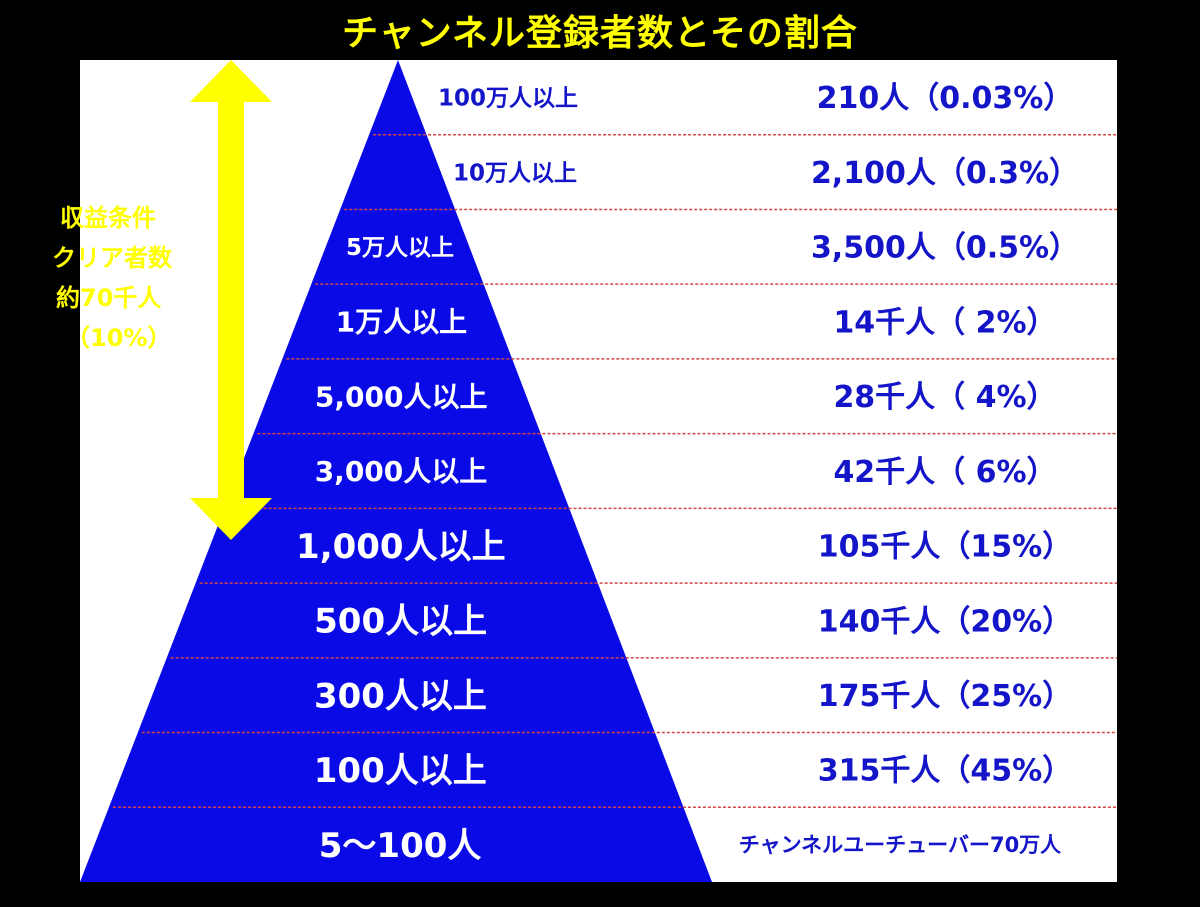  Describe the element at coordinates (400, 248) in the screenshot. I see `tier-label: 5万人以上` at that location.